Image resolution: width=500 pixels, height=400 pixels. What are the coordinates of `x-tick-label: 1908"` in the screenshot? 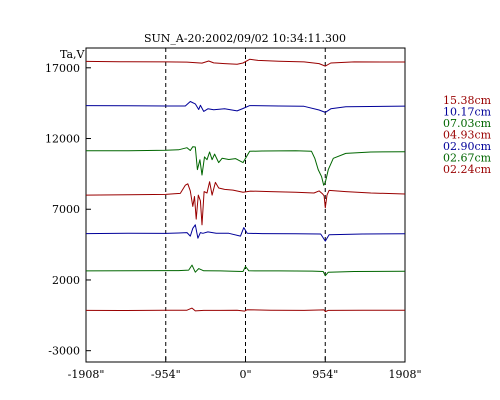 It's located at (404, 374).